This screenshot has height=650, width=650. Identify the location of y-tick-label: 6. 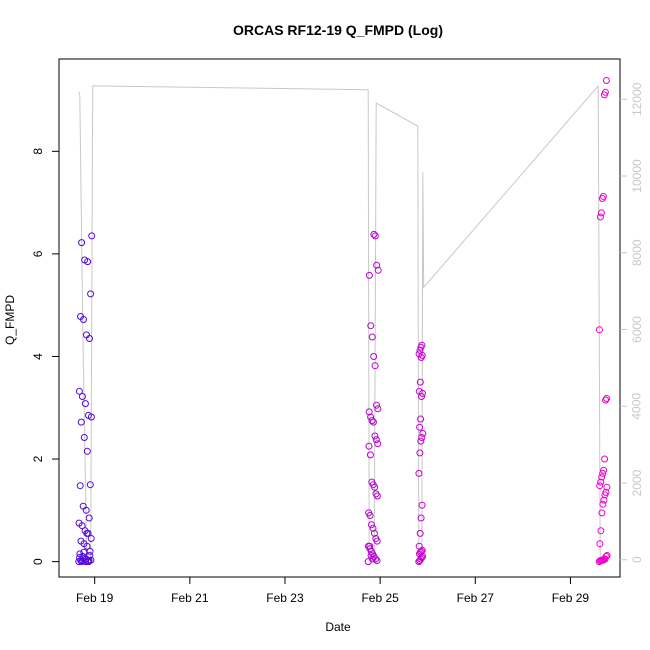
(38, 253).